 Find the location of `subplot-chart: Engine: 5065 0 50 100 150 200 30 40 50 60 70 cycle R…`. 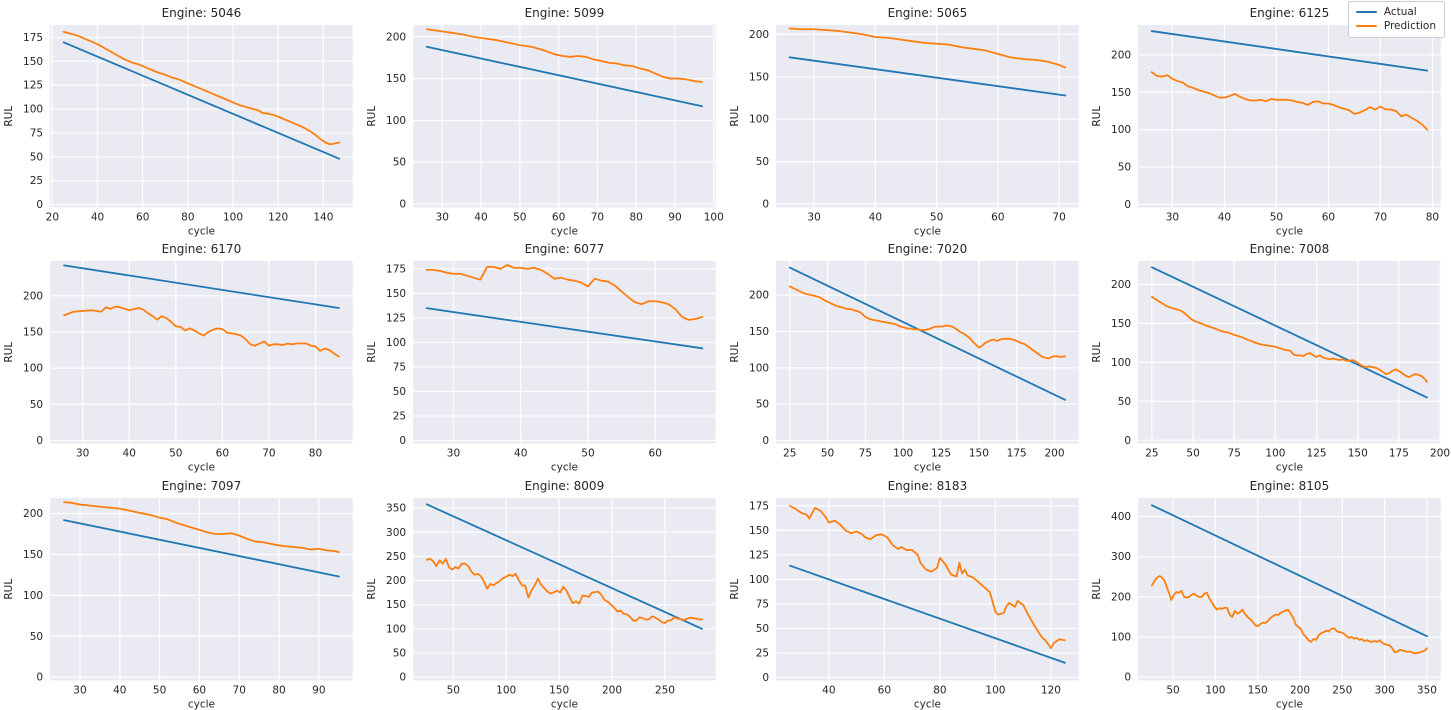

subplot-chart: Engine: 5065 0 50 100 150 200 30 40 50 60 70 cycle R… is located at coordinates (904, 121).